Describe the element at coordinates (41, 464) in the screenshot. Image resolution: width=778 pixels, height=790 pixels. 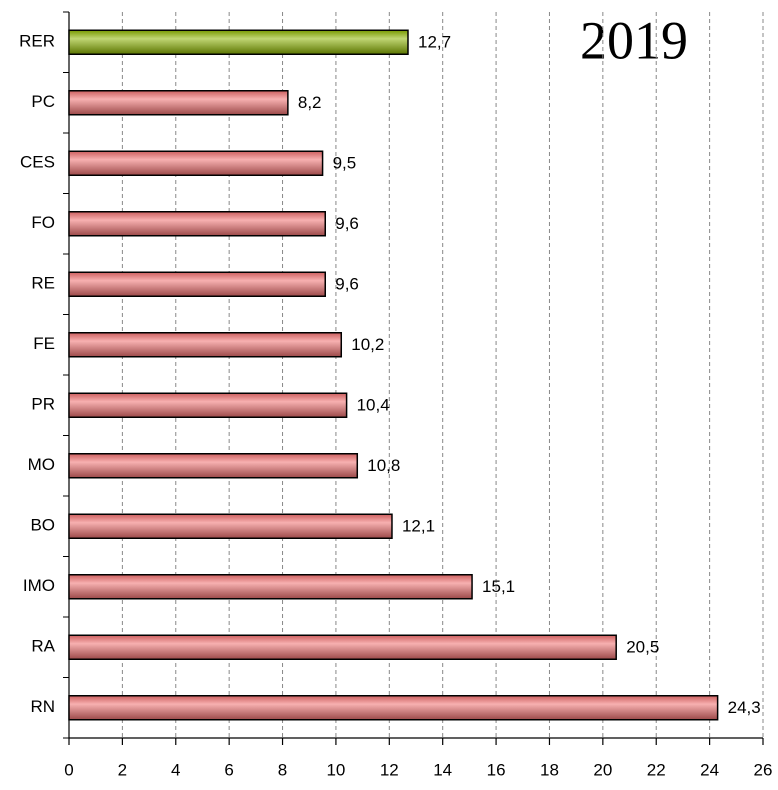
I see `y-tick-label: MO` at that location.